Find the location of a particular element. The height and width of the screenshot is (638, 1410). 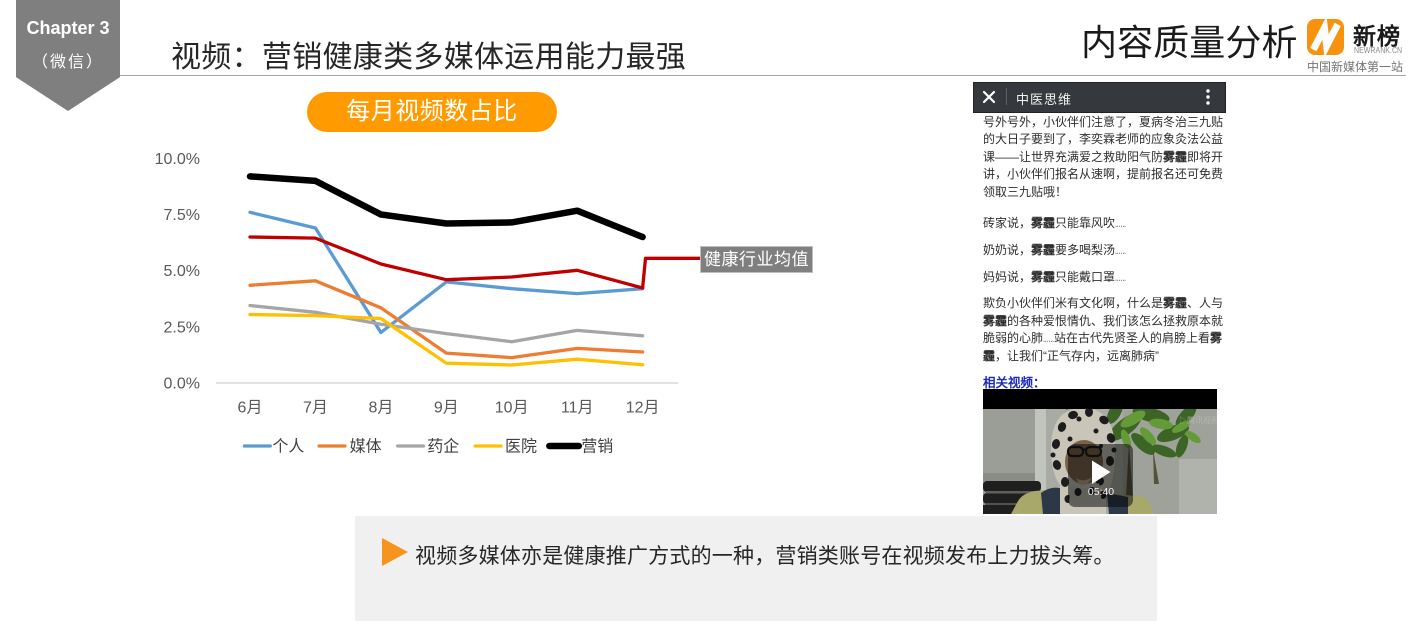

svg-text: 个人 is located at coordinates (288, 447).